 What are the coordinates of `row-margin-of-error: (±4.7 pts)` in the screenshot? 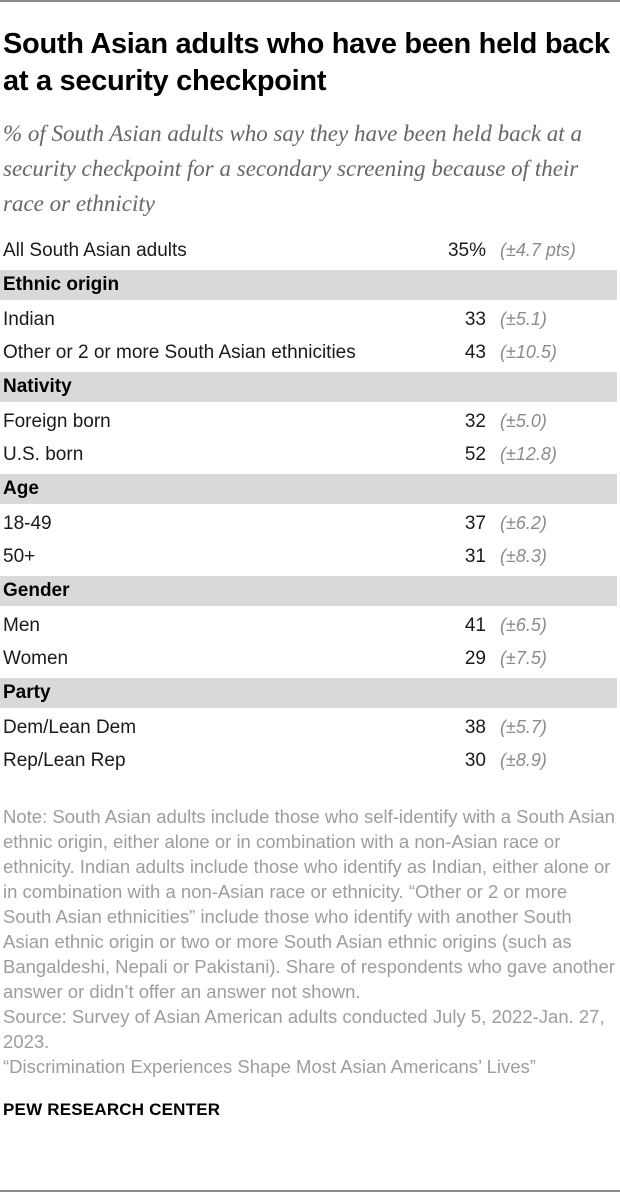 It's located at (538, 250).